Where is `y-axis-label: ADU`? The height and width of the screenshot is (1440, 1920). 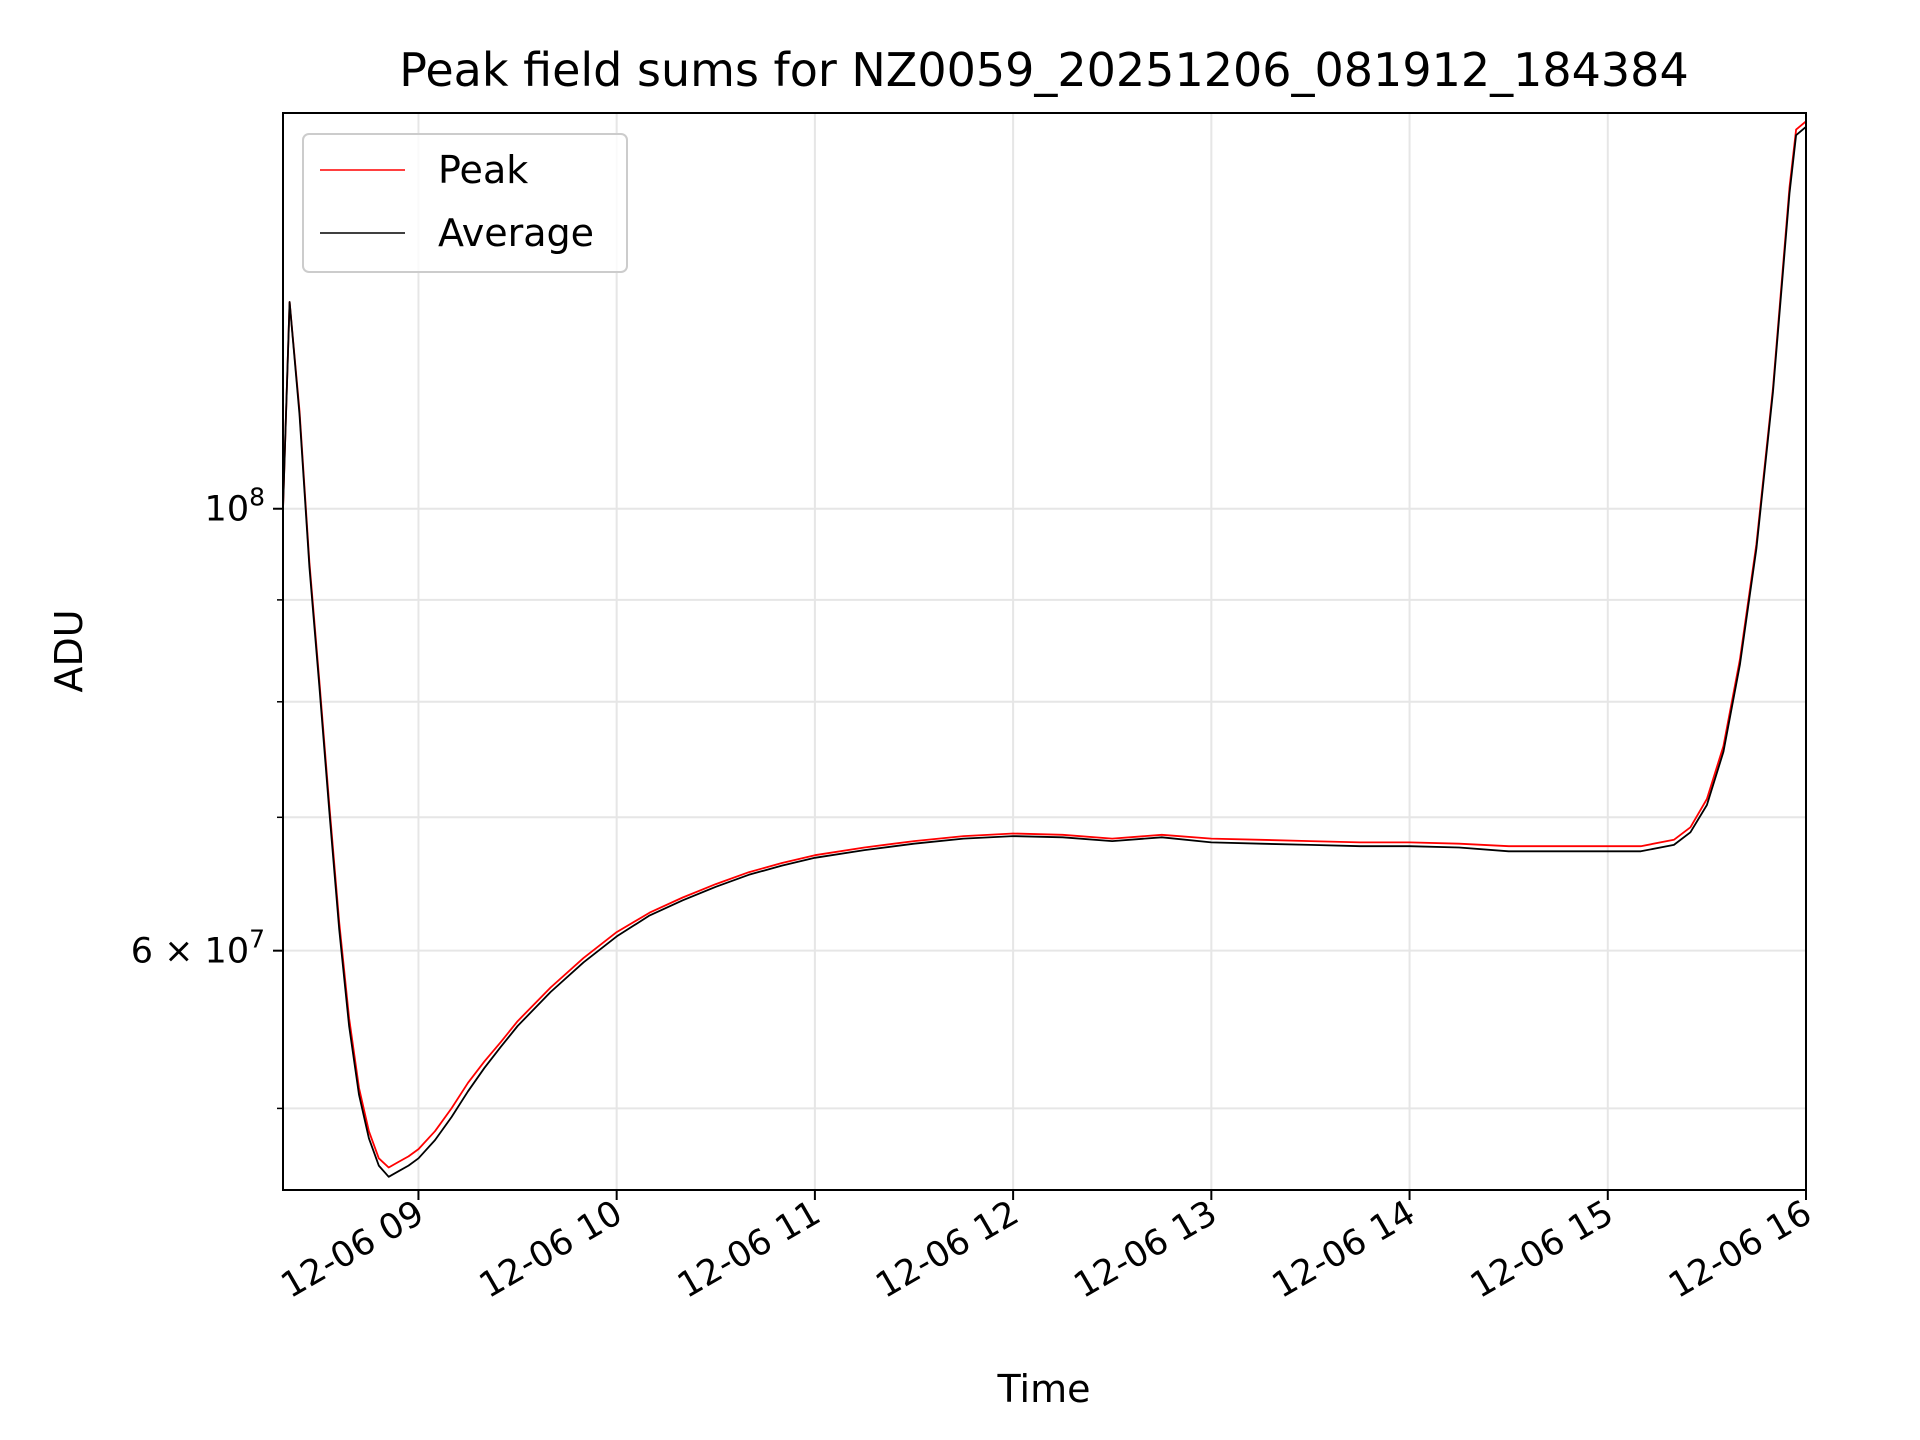 y-axis-label: ADU is located at coordinates (69, 650).